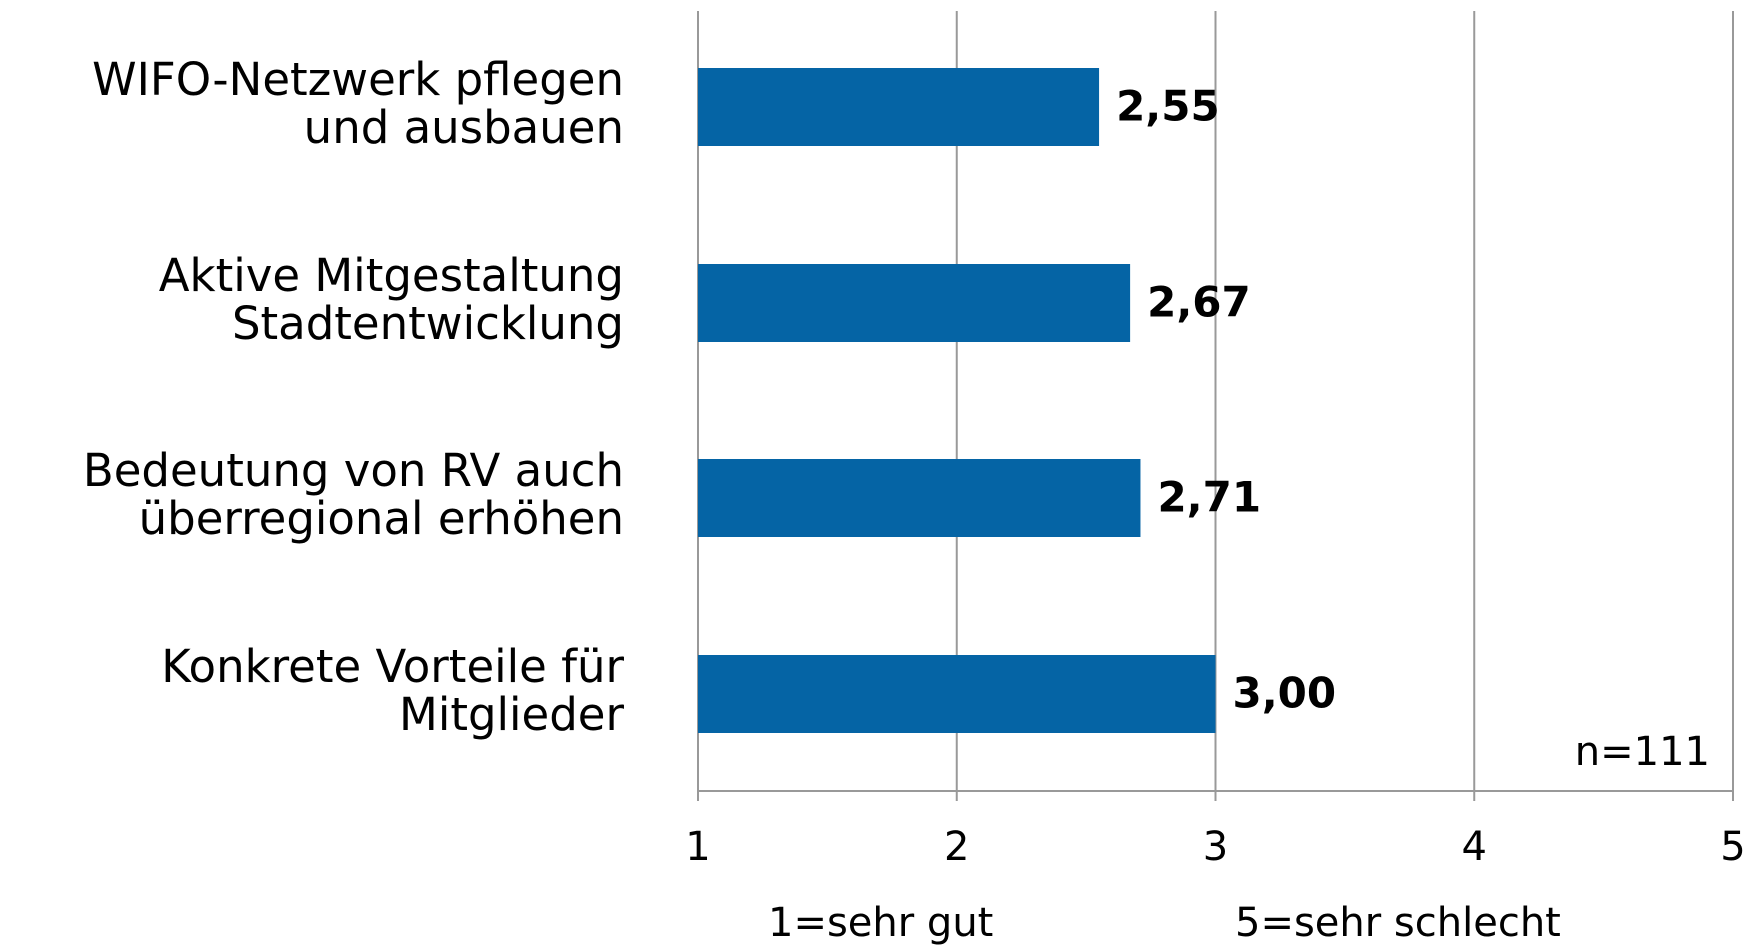 The image size is (1749, 945). I want to click on data-label: 2,55, so click(1168, 106).